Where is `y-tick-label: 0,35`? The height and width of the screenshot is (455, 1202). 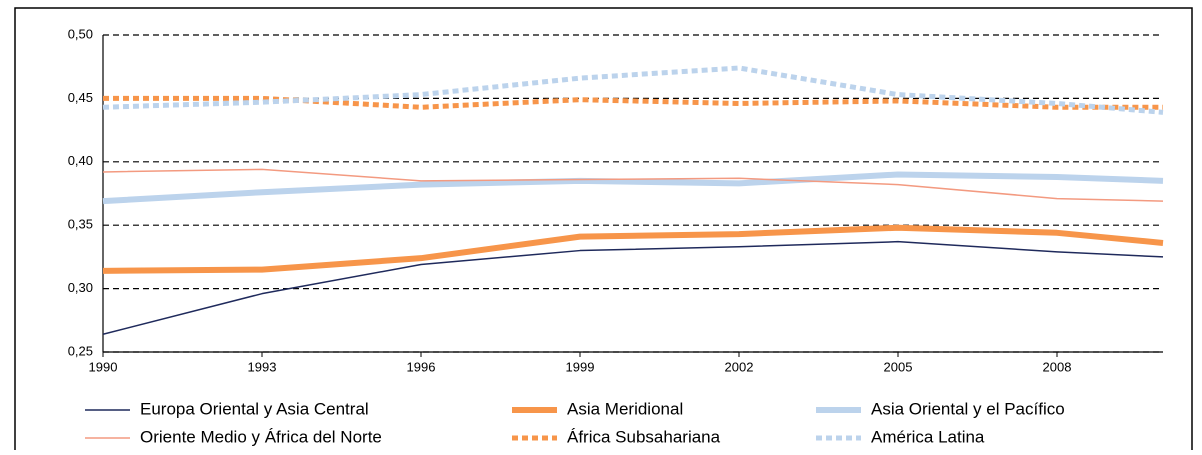
y-tick-label: 0,35 is located at coordinates (80, 224).